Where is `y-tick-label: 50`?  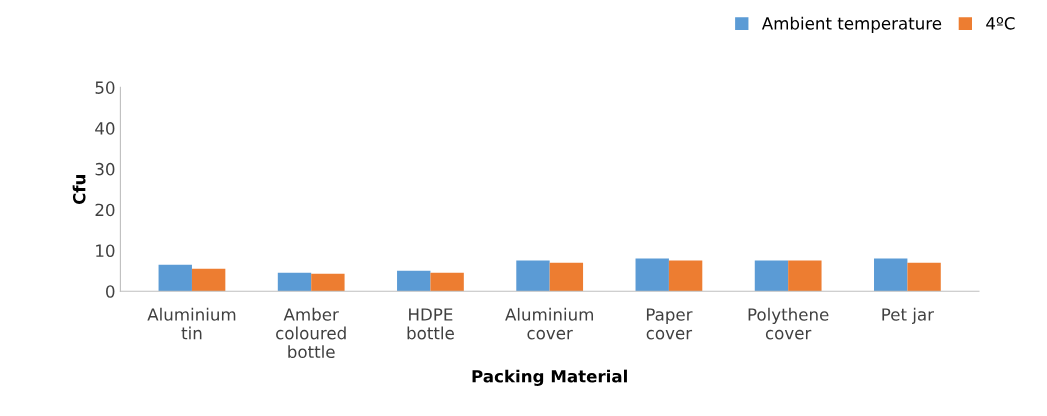
y-tick-label: 50 is located at coordinates (105, 87).